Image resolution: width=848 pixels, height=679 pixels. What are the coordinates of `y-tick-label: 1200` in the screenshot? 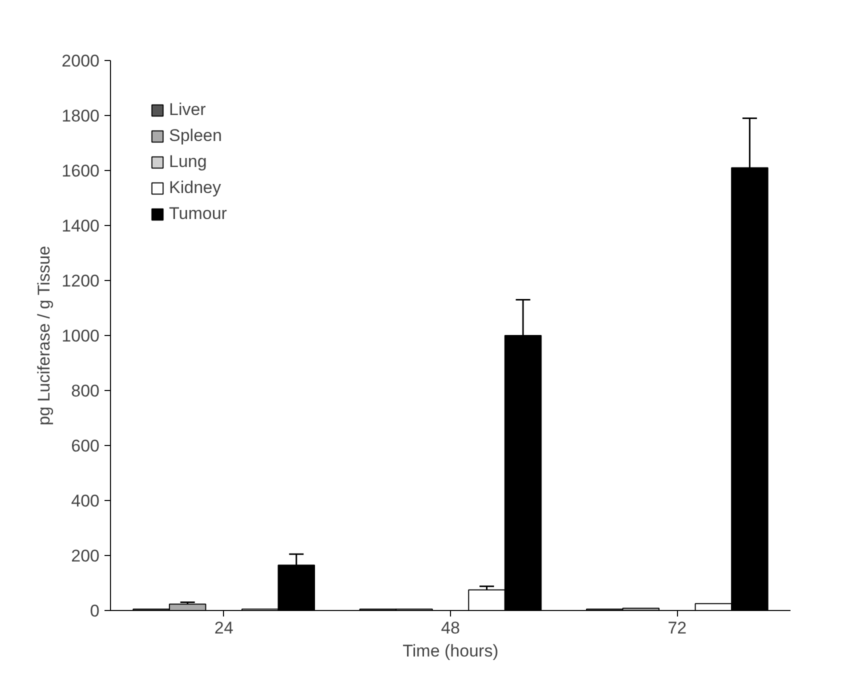 It's located at (81, 281).